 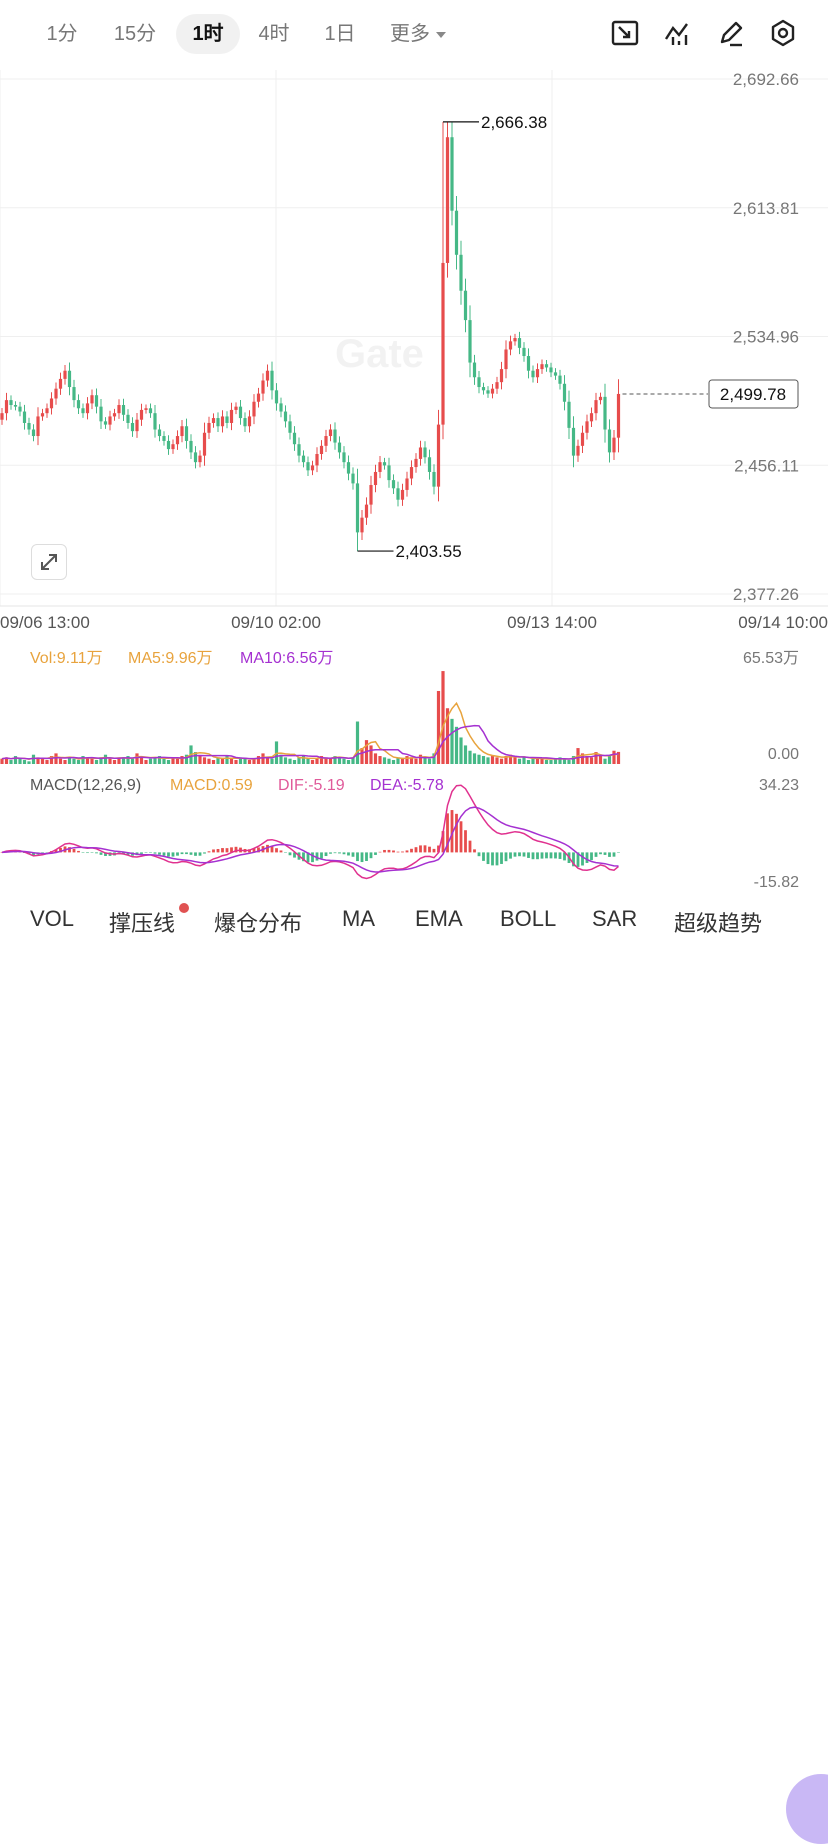 I want to click on timeframe-4h: 4时, so click(x=274, y=34).